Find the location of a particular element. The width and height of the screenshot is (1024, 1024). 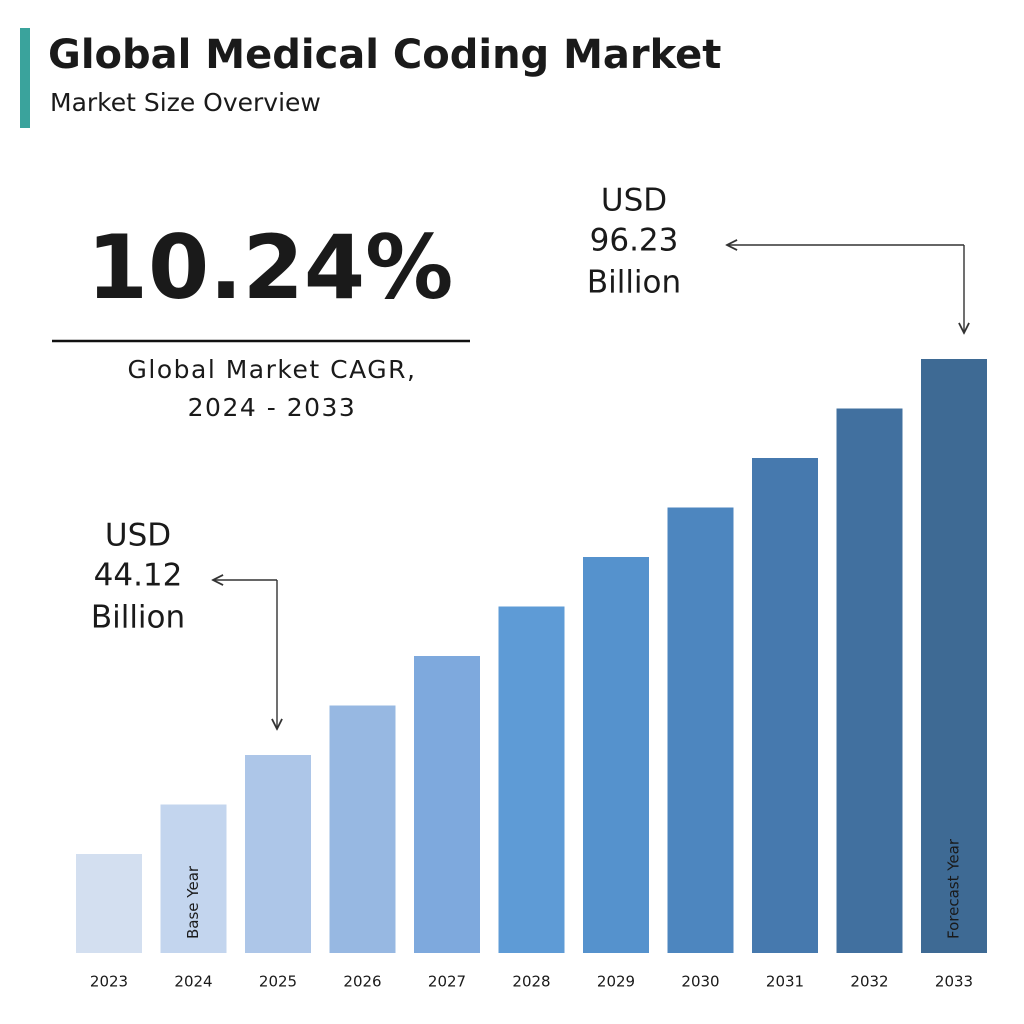

x-tick-label: 2033 is located at coordinates (954, 982).